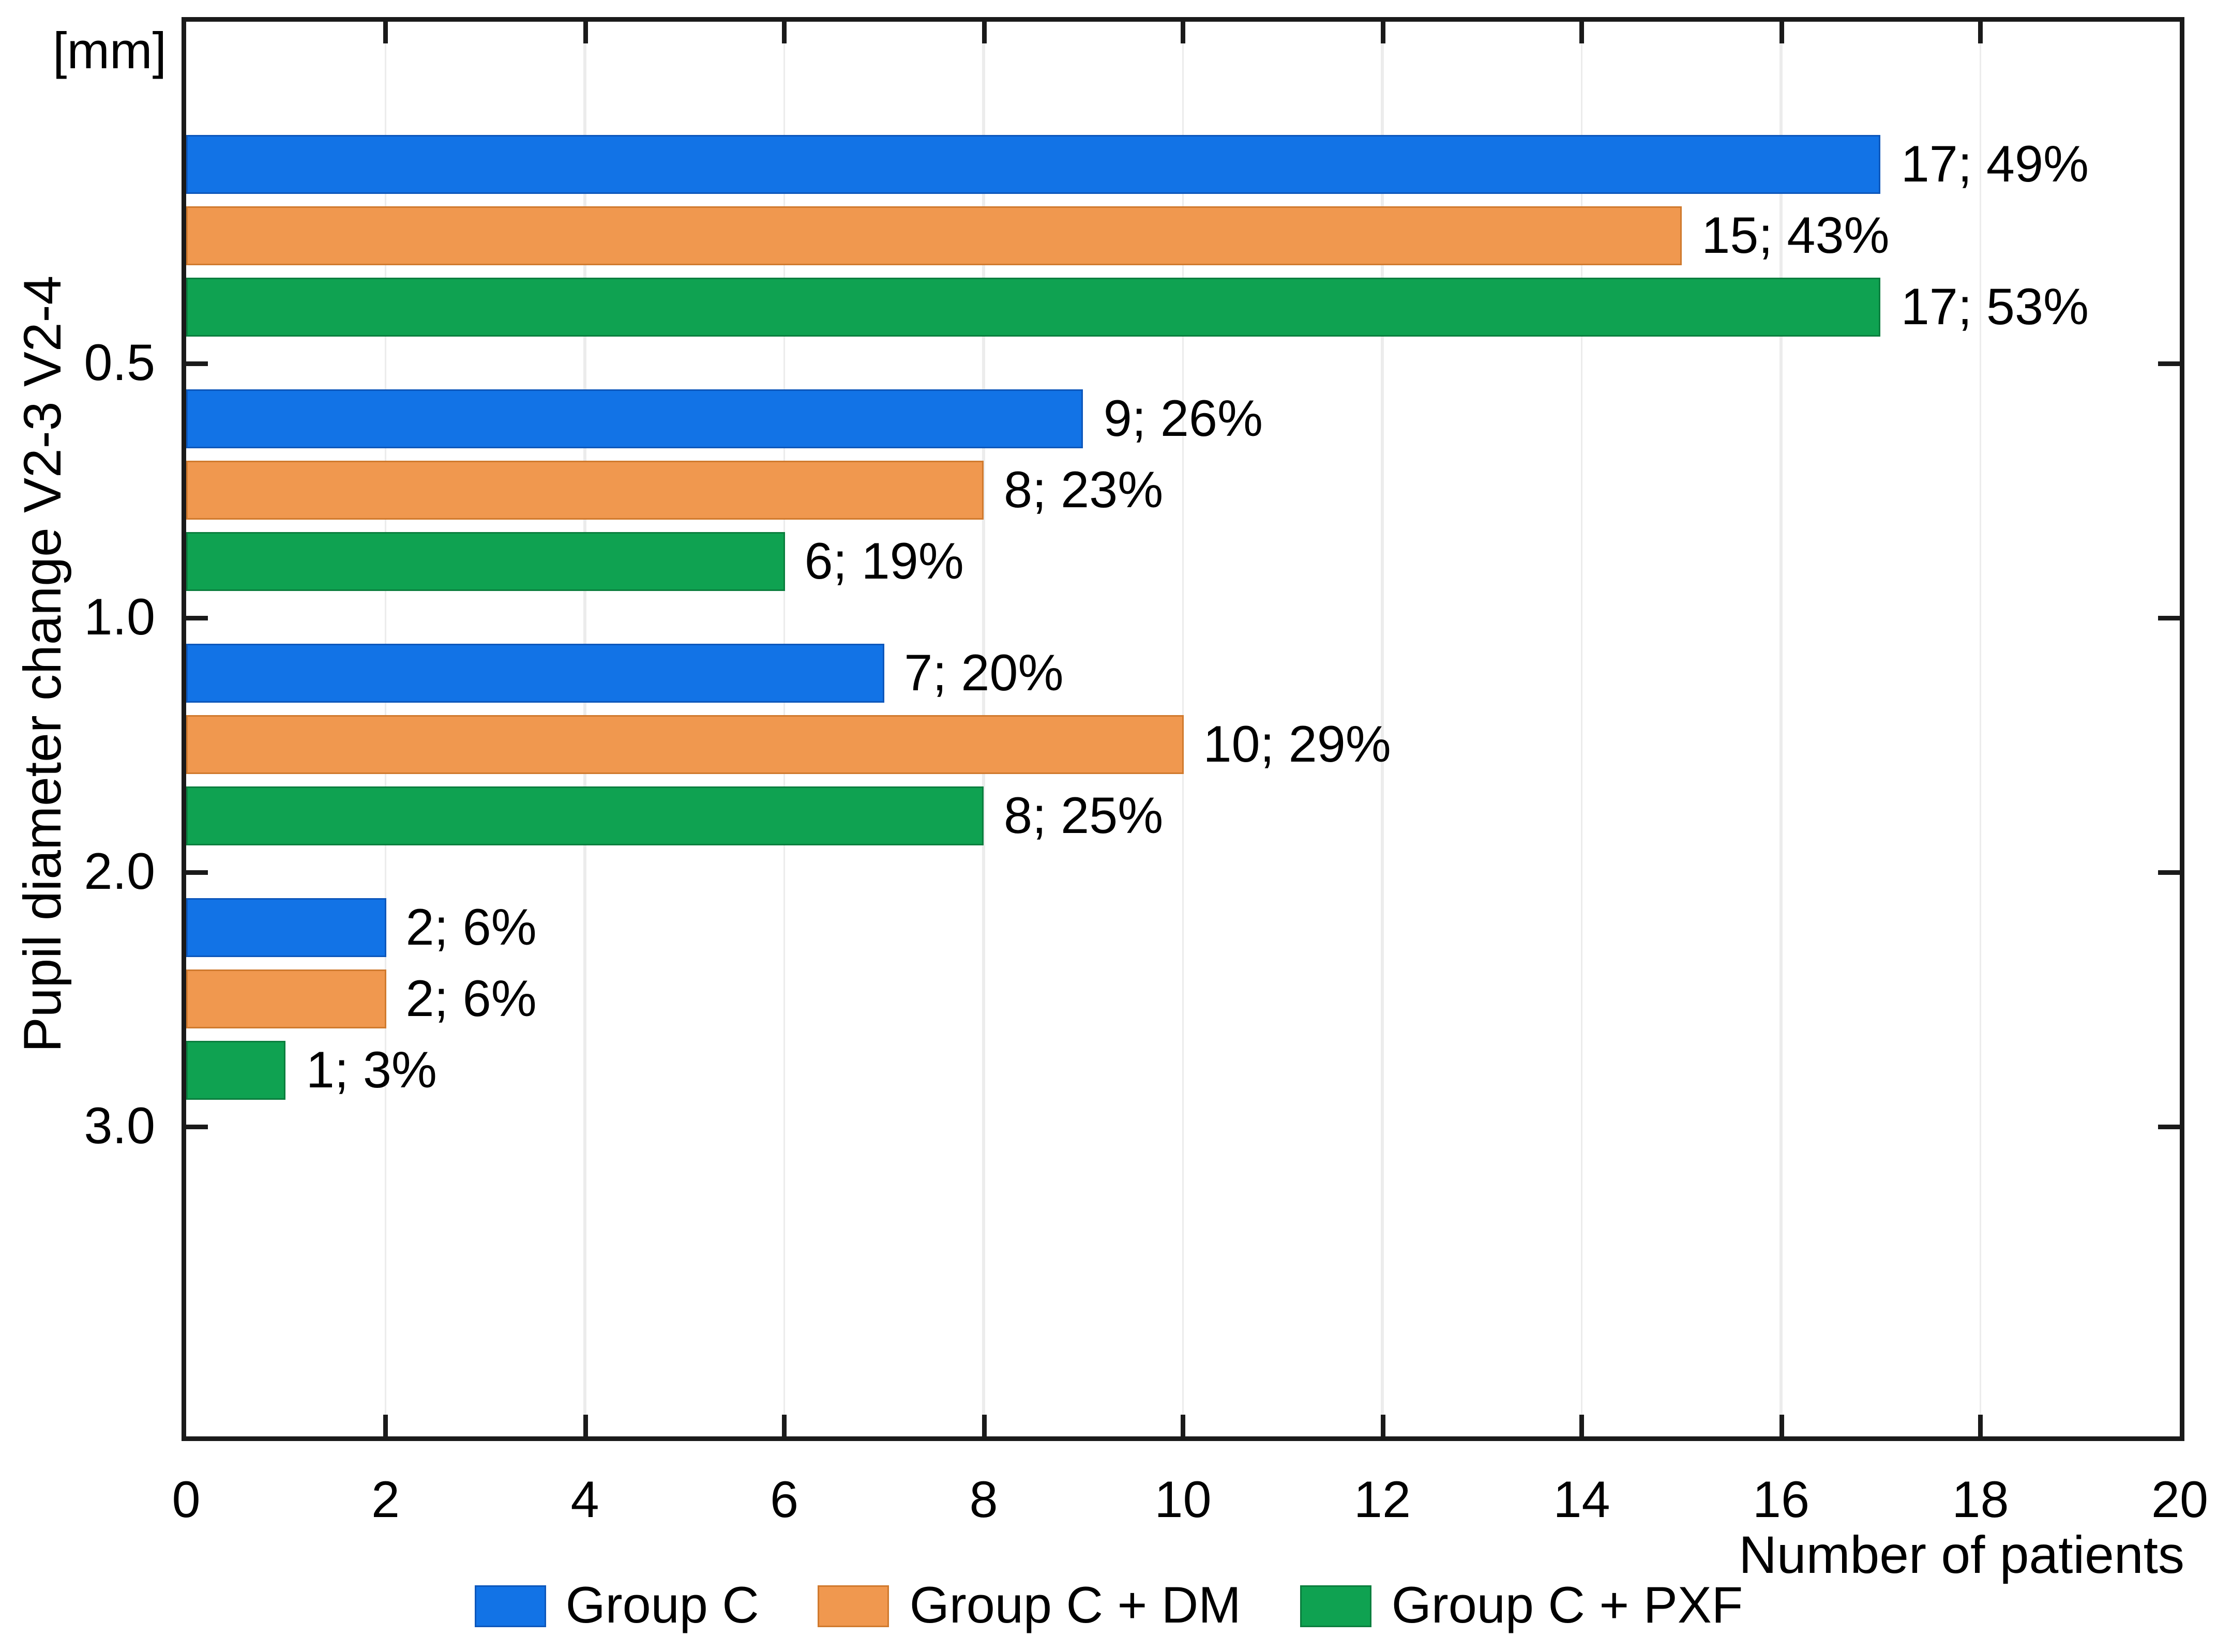  What do you see at coordinates (1084, 815) in the screenshot?
I see `bar-value-label: 8; 25%` at bounding box center [1084, 815].